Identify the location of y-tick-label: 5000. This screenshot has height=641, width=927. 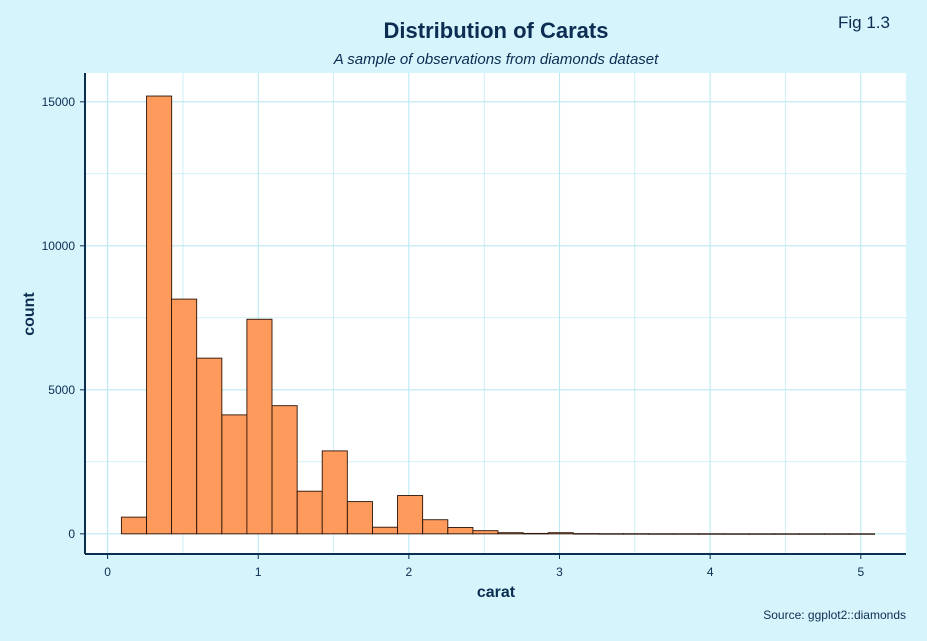
(61, 390).